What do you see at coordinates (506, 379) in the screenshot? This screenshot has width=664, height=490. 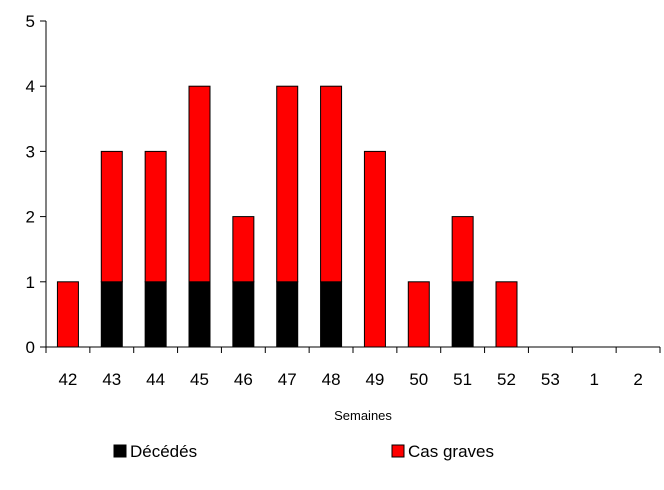 I see `x-tick-label: 52` at bounding box center [506, 379].